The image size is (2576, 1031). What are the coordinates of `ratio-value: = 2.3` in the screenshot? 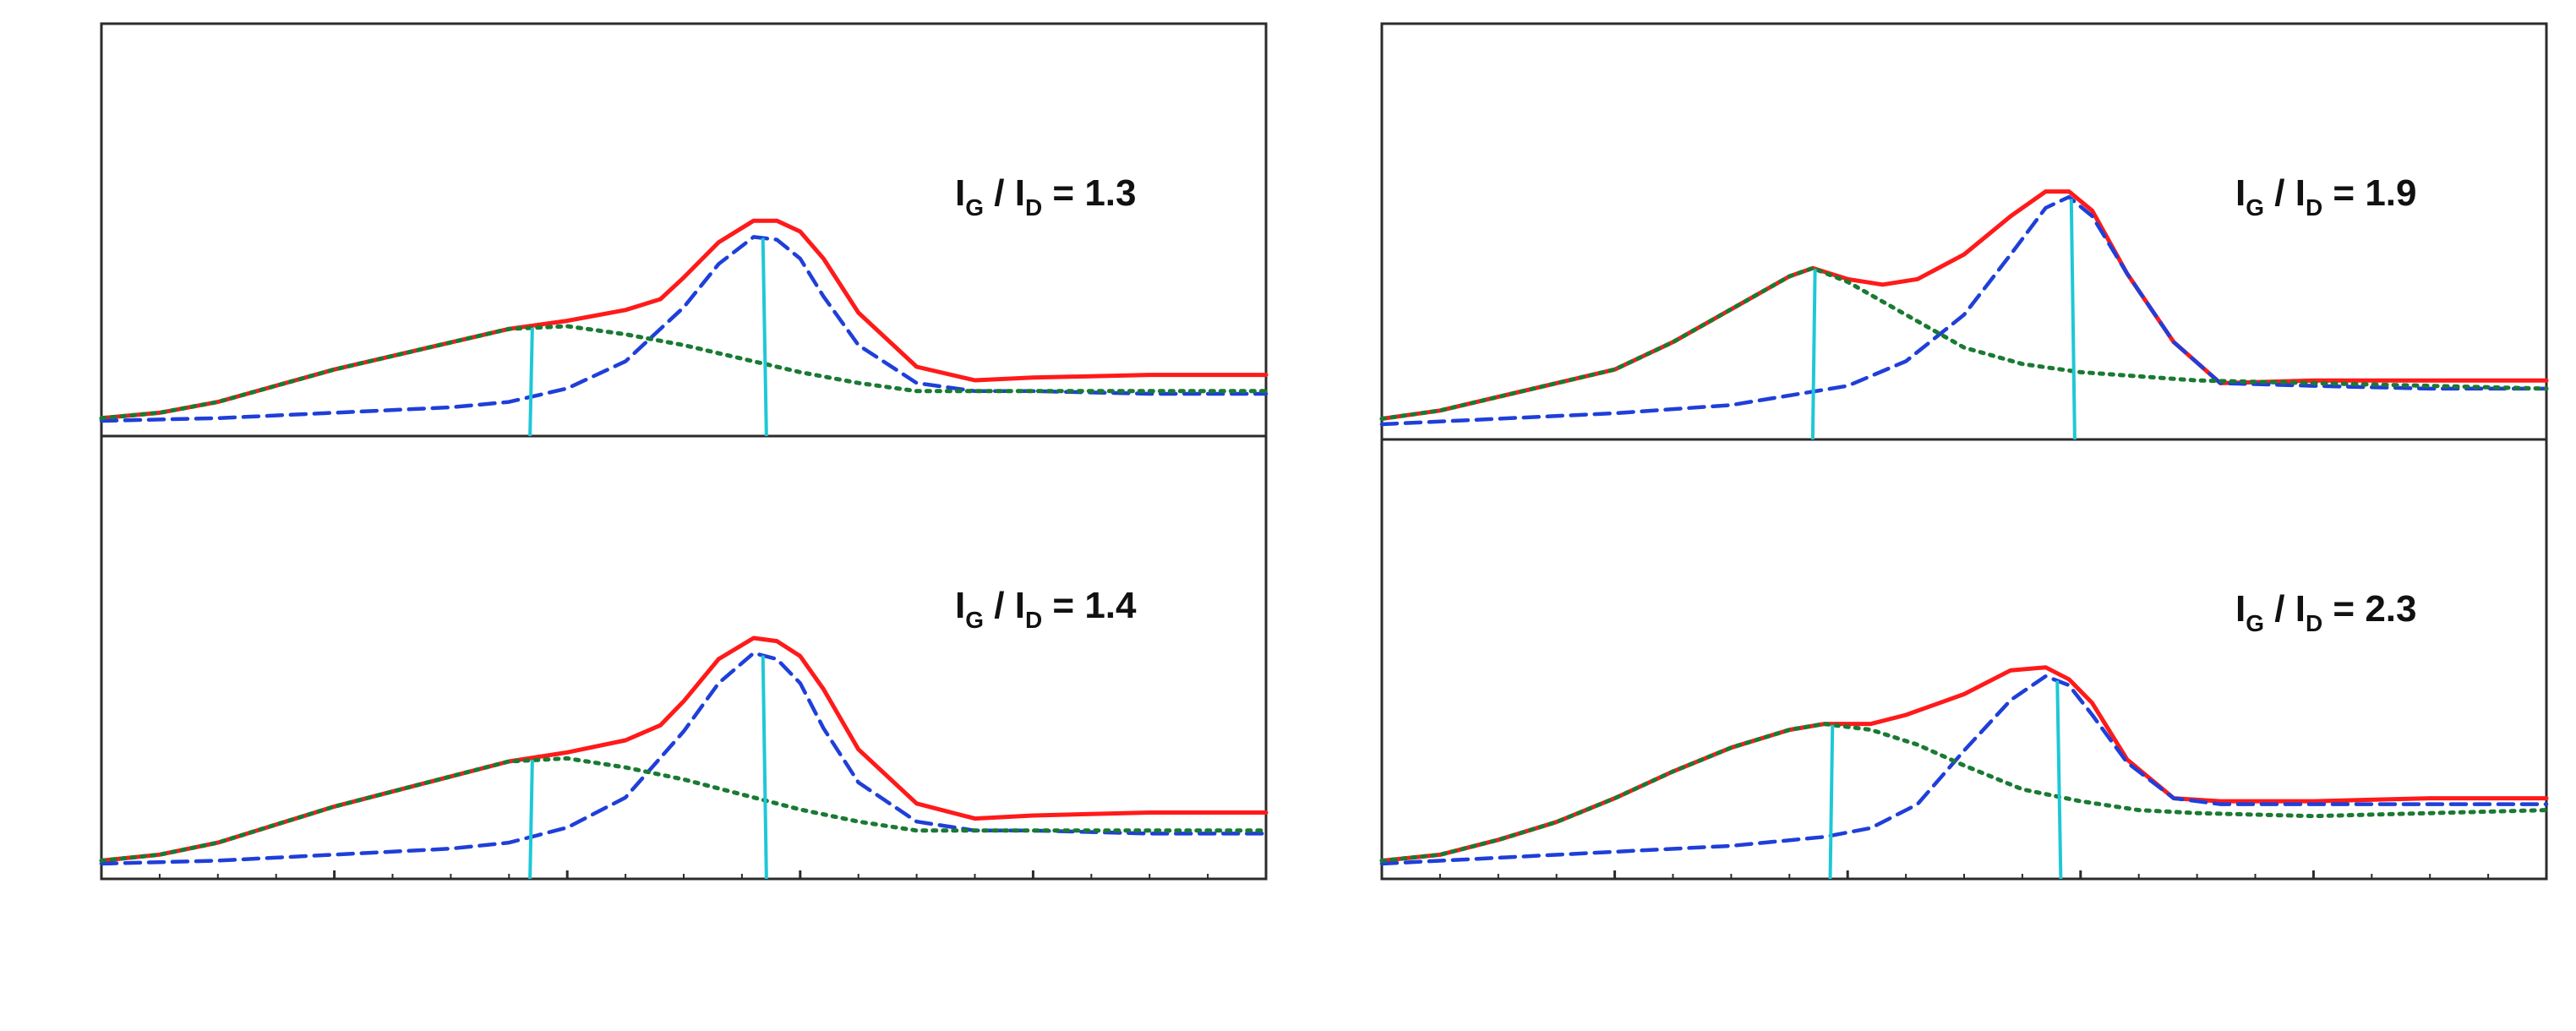 It's located at (2374, 609).